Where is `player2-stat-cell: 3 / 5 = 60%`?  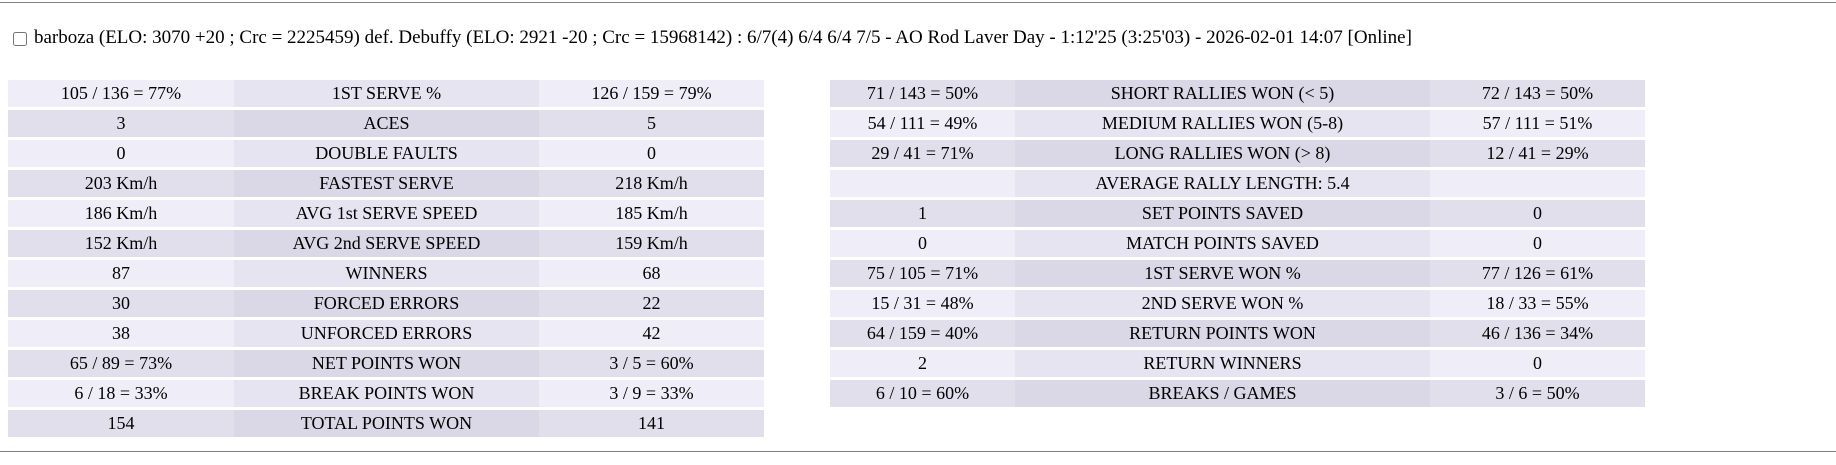
player2-stat-cell: 3 / 5 = 60% is located at coordinates (651, 363).